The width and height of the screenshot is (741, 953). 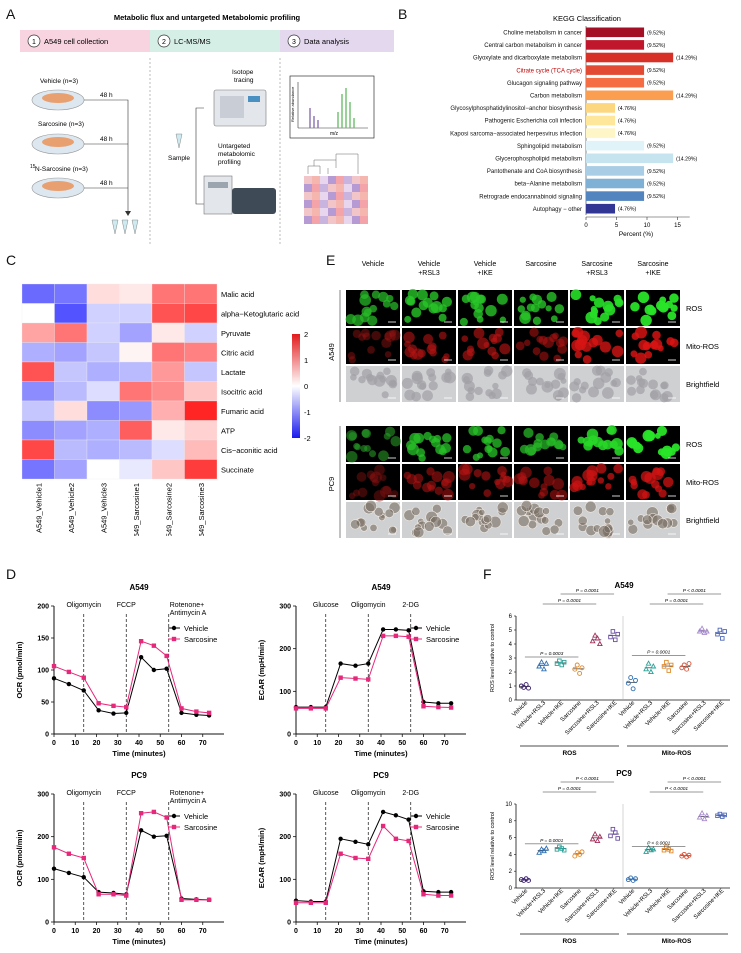 I want to click on p-value-label: P < 0.0001, so click(x=694, y=591).